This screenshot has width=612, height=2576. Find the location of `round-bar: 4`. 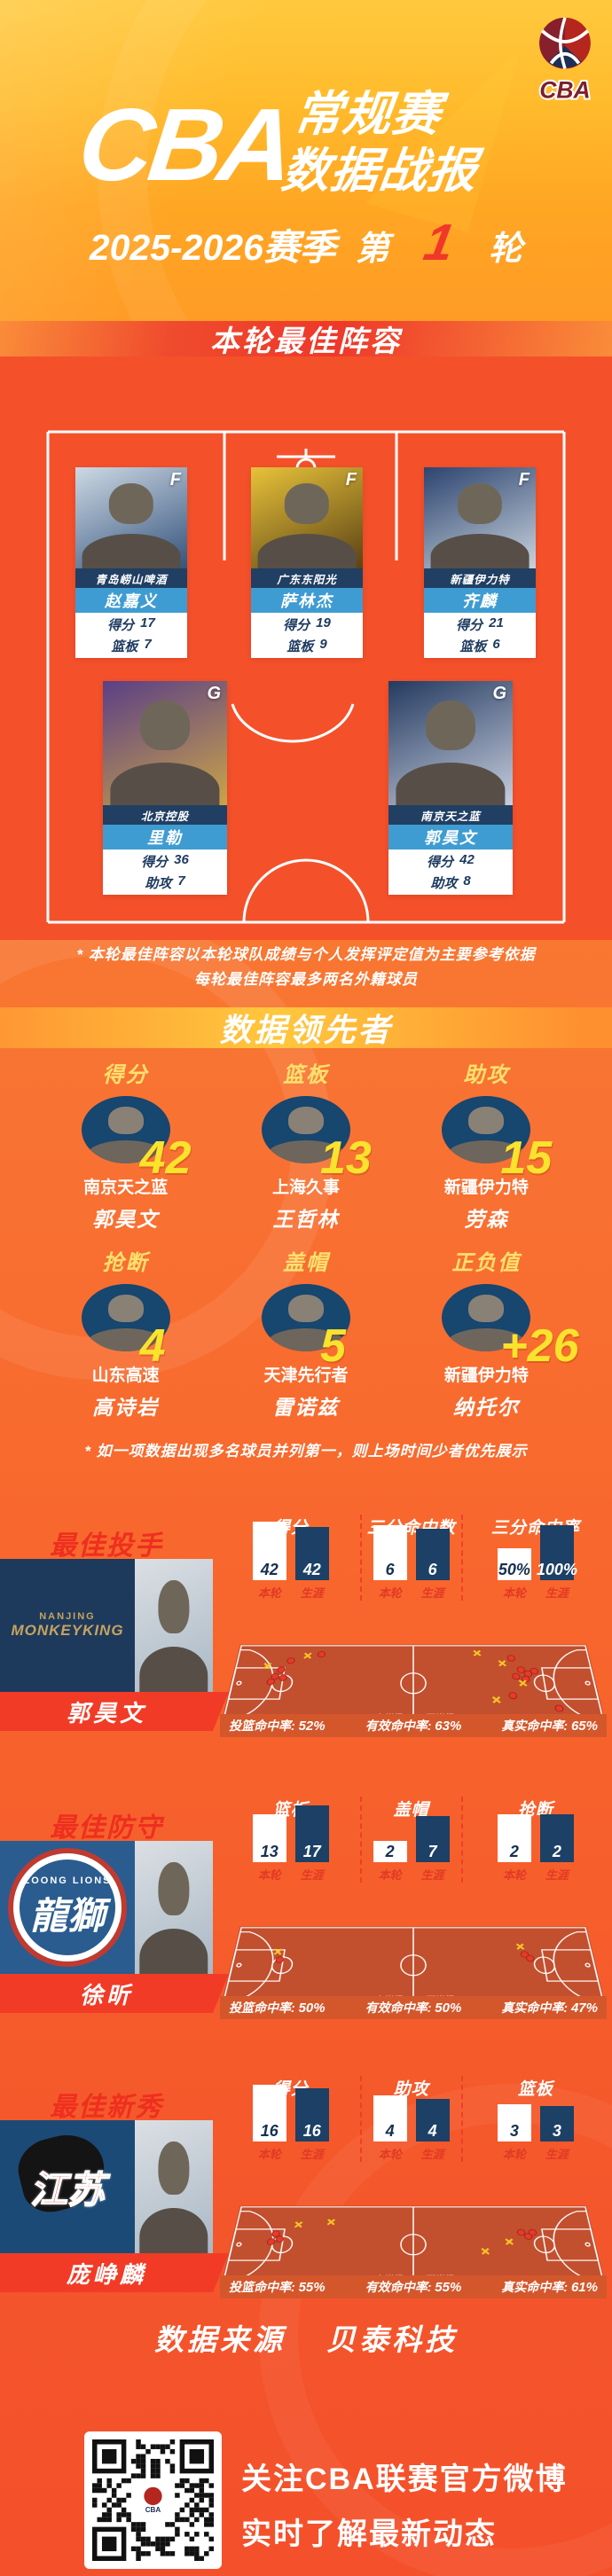

round-bar: 4 is located at coordinates (390, 2118).